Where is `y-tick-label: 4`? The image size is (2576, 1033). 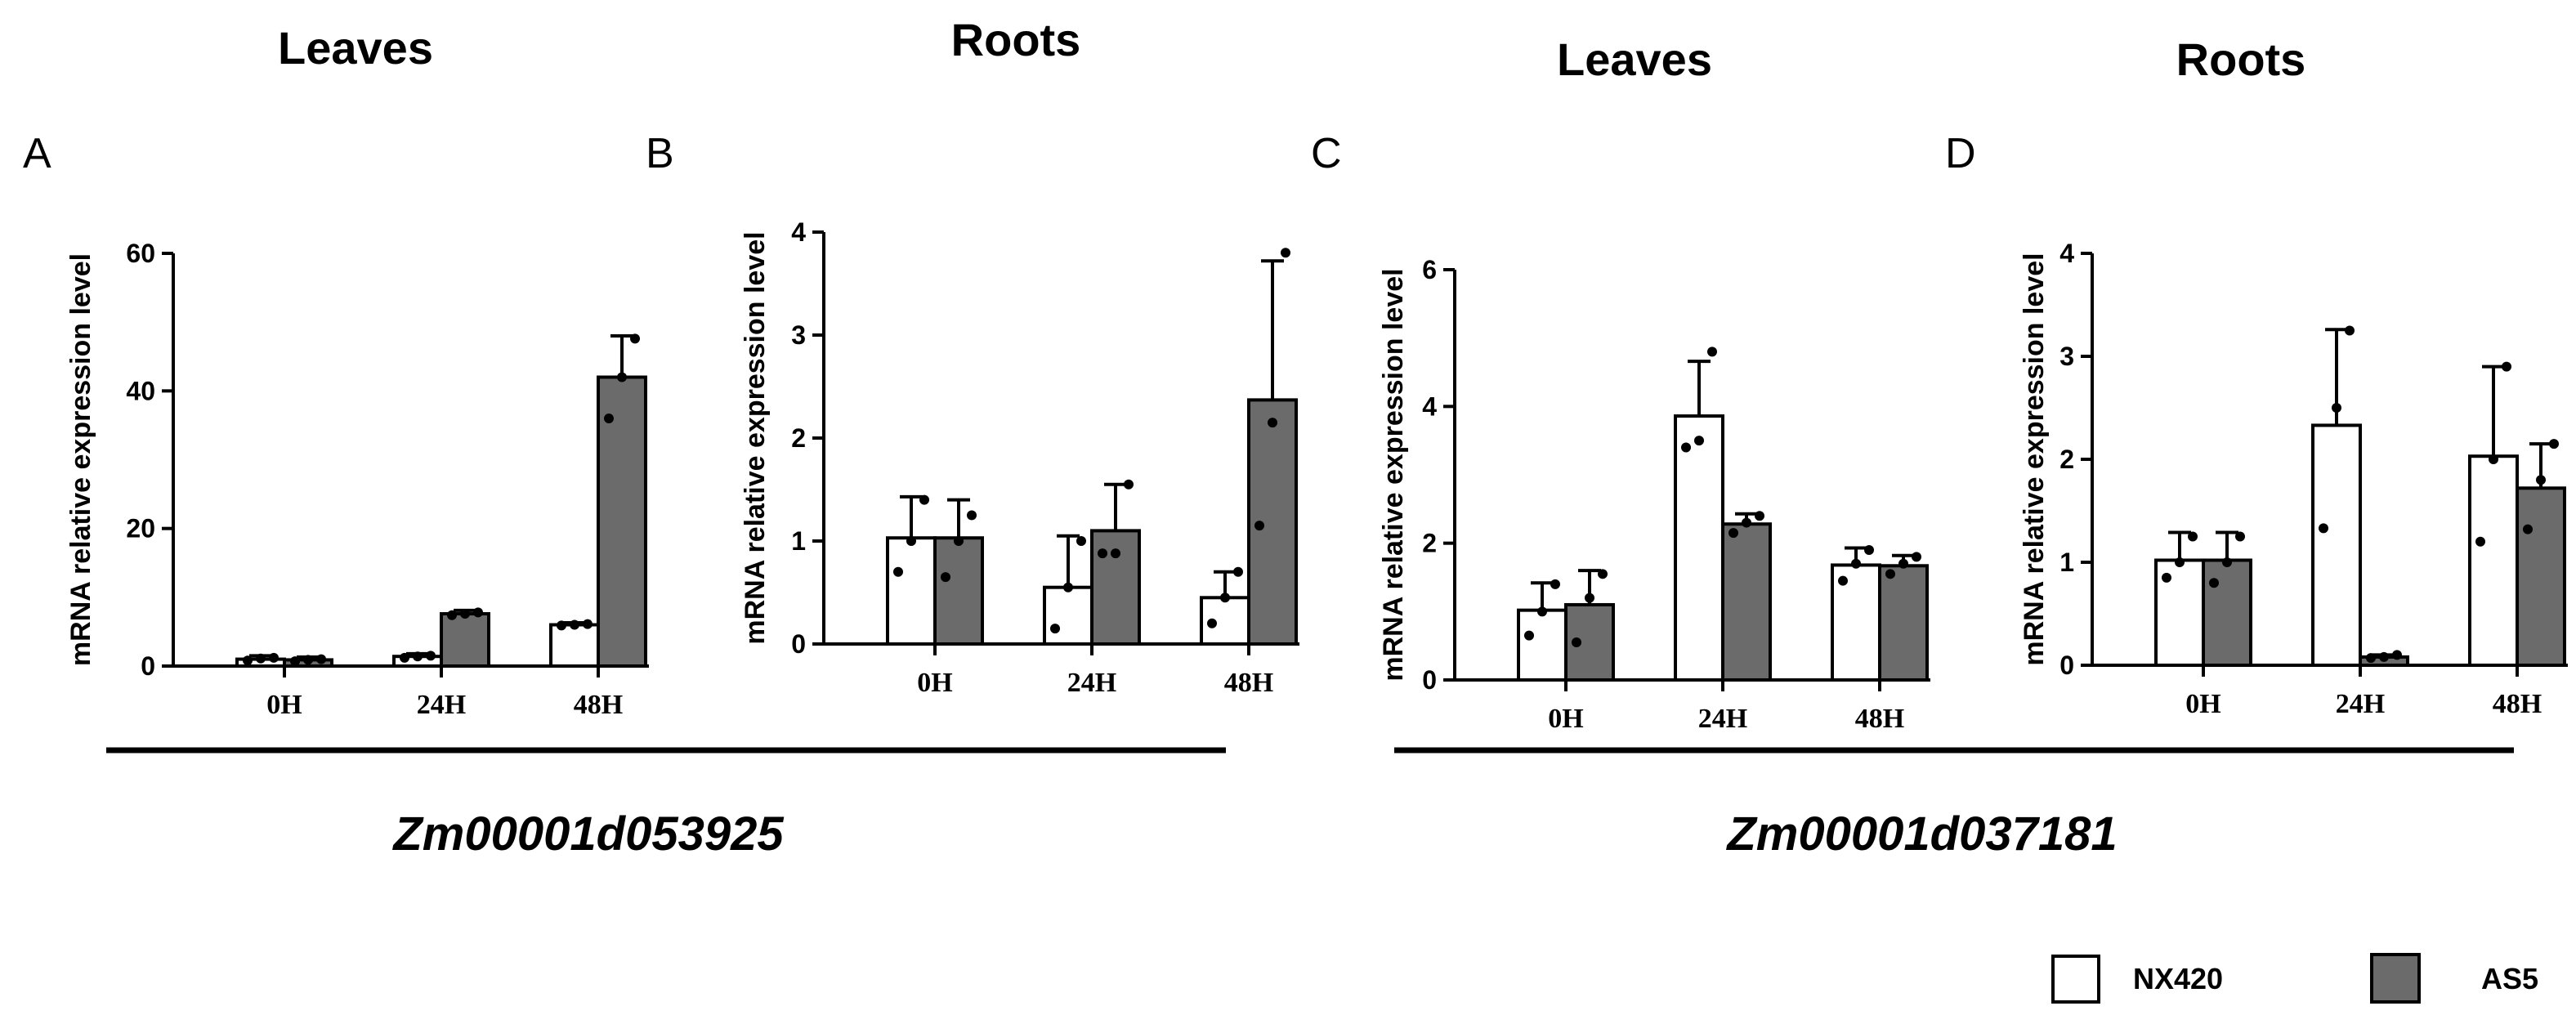 y-tick-label: 4 is located at coordinates (2066, 254).